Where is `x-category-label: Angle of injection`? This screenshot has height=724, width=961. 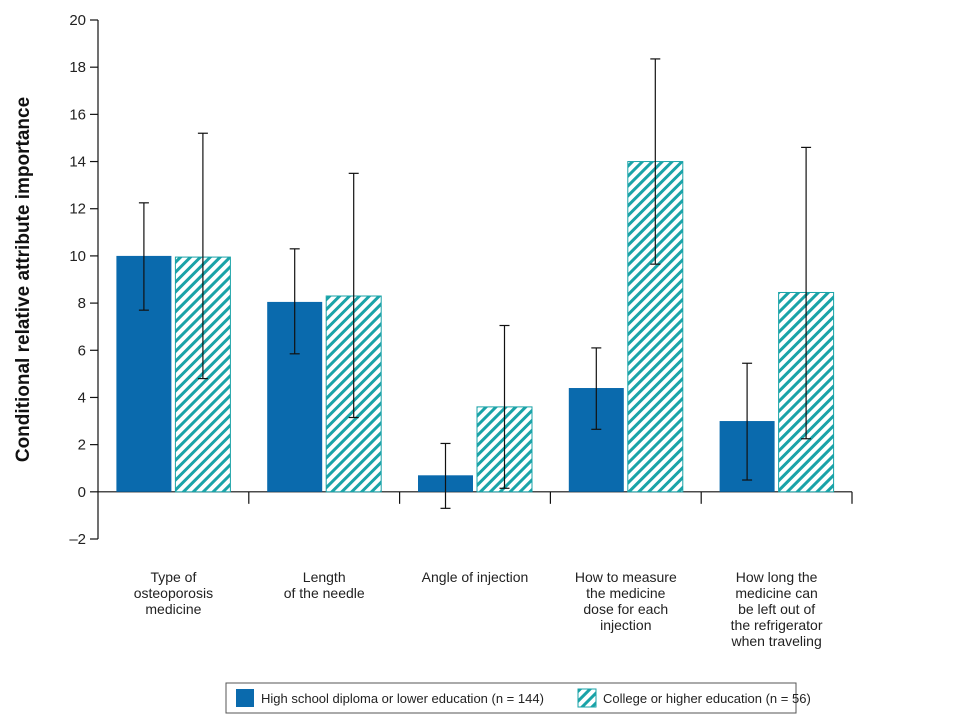 x-category-label: Angle of injection is located at coordinates (475, 577).